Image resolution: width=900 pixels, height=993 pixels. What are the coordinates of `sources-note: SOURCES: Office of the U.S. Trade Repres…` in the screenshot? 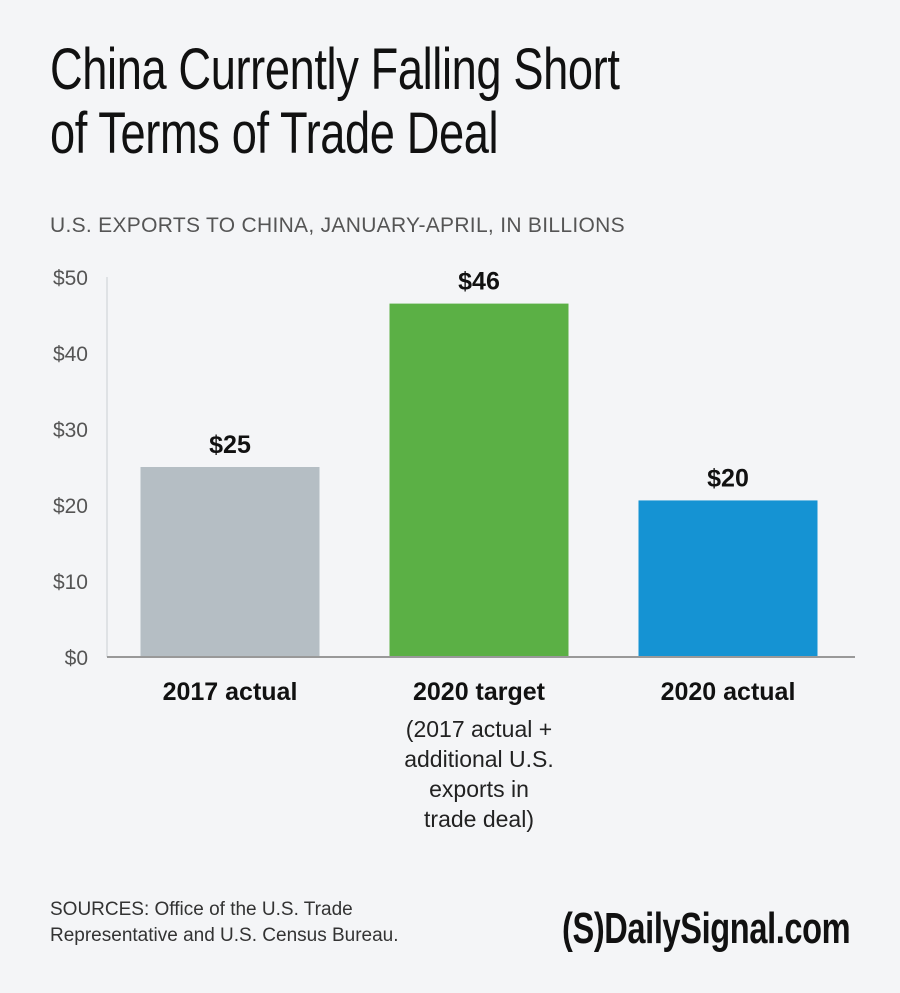 It's located at (224, 923).